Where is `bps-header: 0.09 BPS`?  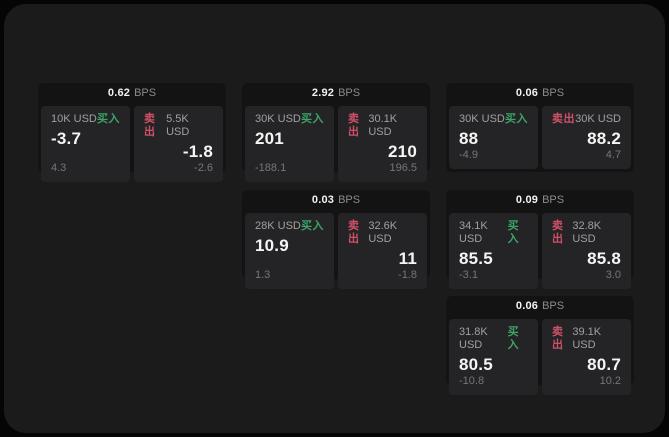 bps-header: 0.09 BPS is located at coordinates (540, 200).